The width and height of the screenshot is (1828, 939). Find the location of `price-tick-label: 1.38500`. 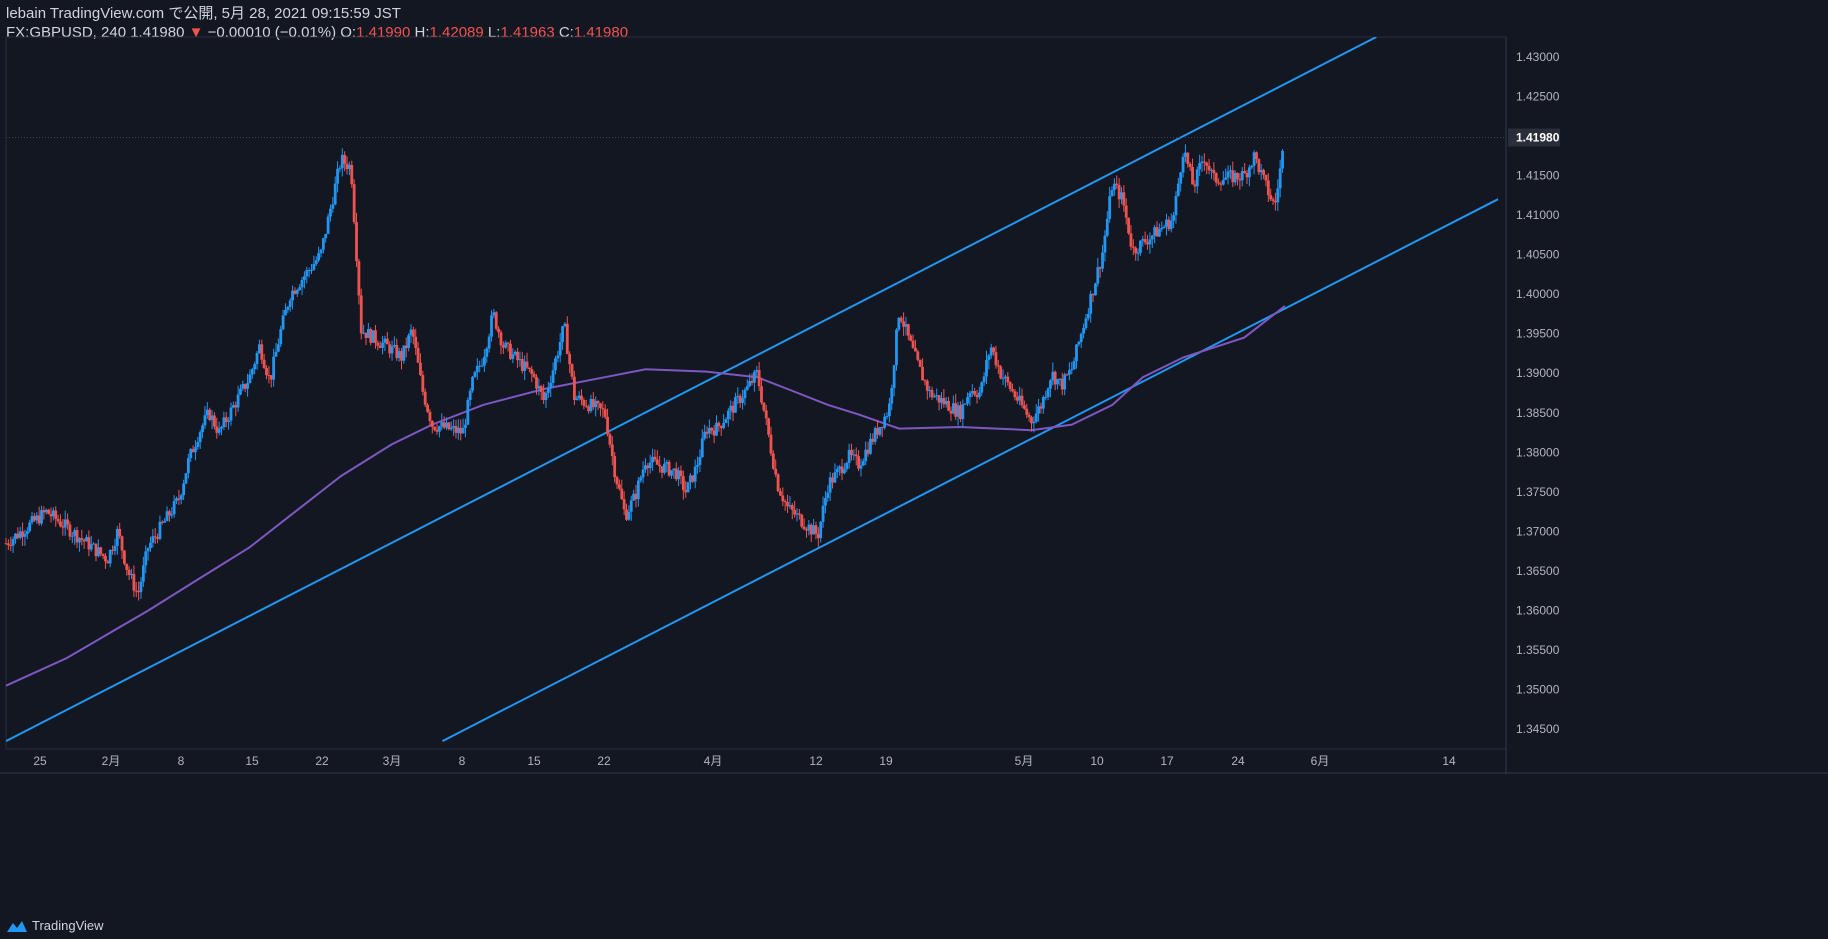

price-tick-label: 1.38500 is located at coordinates (1538, 413).